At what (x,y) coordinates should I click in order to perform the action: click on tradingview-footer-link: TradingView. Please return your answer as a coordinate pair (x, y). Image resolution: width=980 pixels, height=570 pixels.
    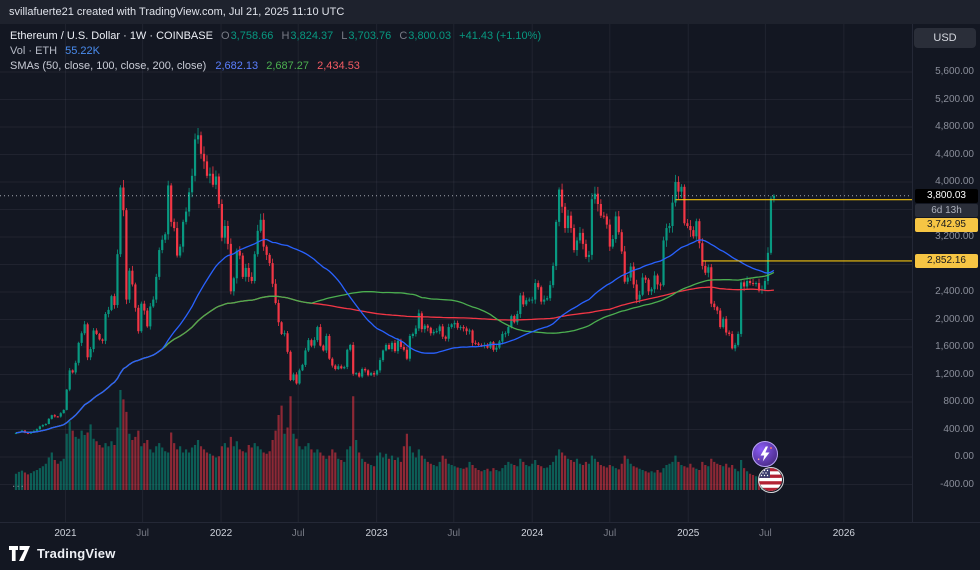
    Looking at the image, I should click on (62, 553).